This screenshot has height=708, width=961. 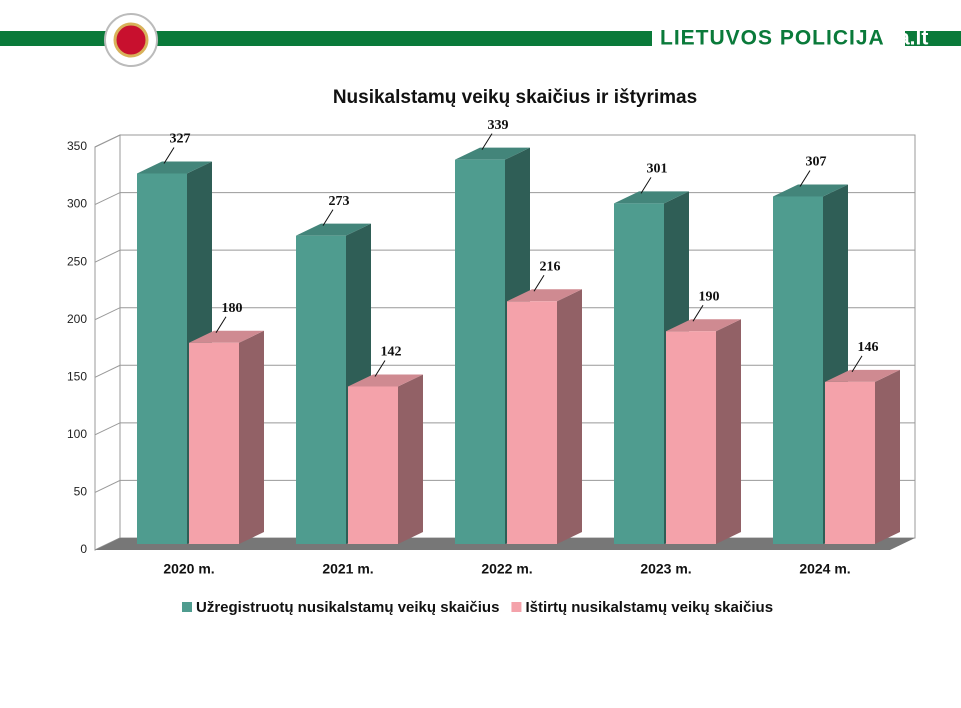 What do you see at coordinates (391, 352) in the screenshot?
I see `value-label: 142` at bounding box center [391, 352].